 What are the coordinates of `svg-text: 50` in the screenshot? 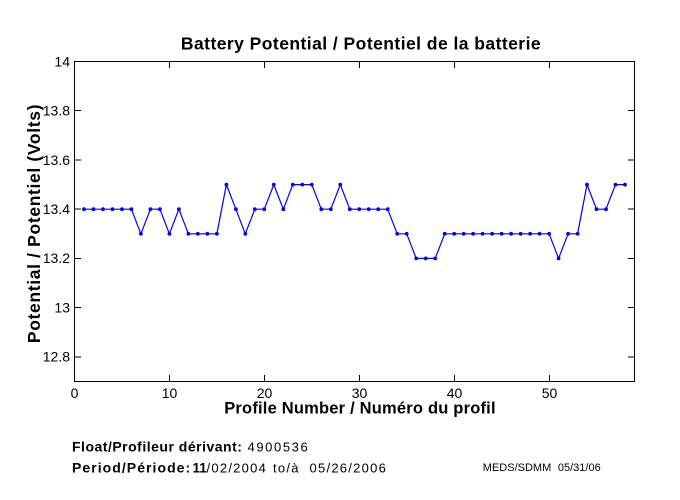 It's located at (550, 393).